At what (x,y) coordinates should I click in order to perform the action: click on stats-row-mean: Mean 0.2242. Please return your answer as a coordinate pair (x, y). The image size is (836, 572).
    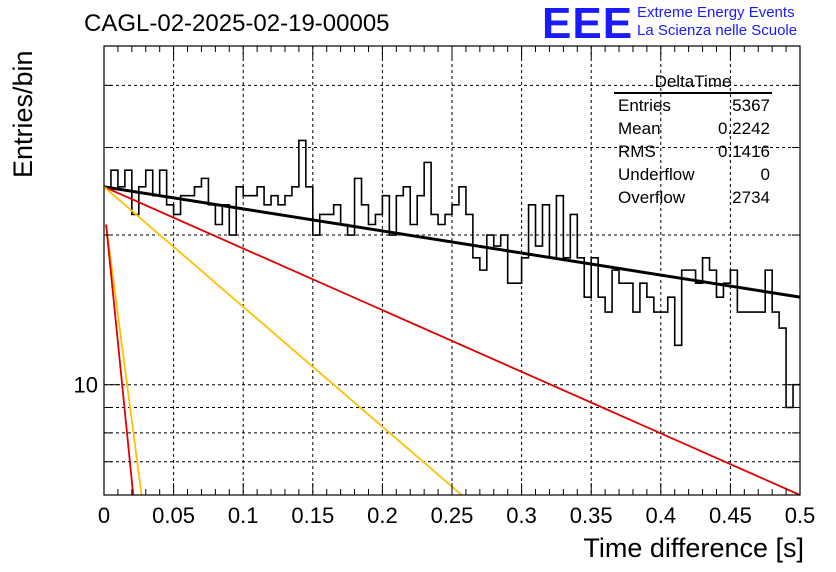
    Looking at the image, I should click on (695, 128).